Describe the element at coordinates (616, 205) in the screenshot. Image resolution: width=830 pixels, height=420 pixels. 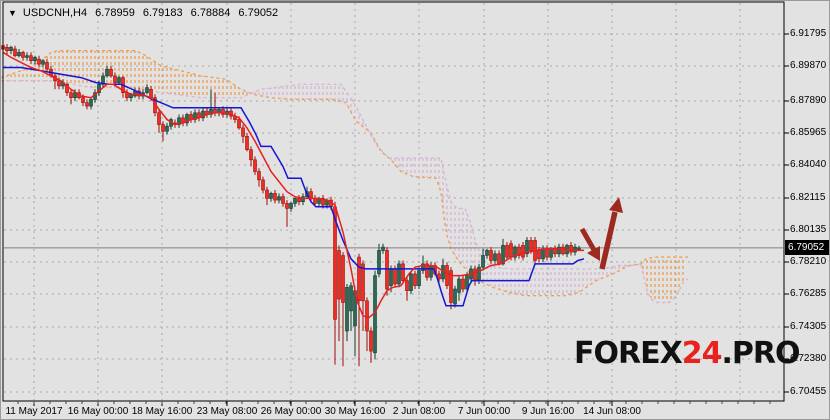
I see `trend-arrow-up-head` at that location.